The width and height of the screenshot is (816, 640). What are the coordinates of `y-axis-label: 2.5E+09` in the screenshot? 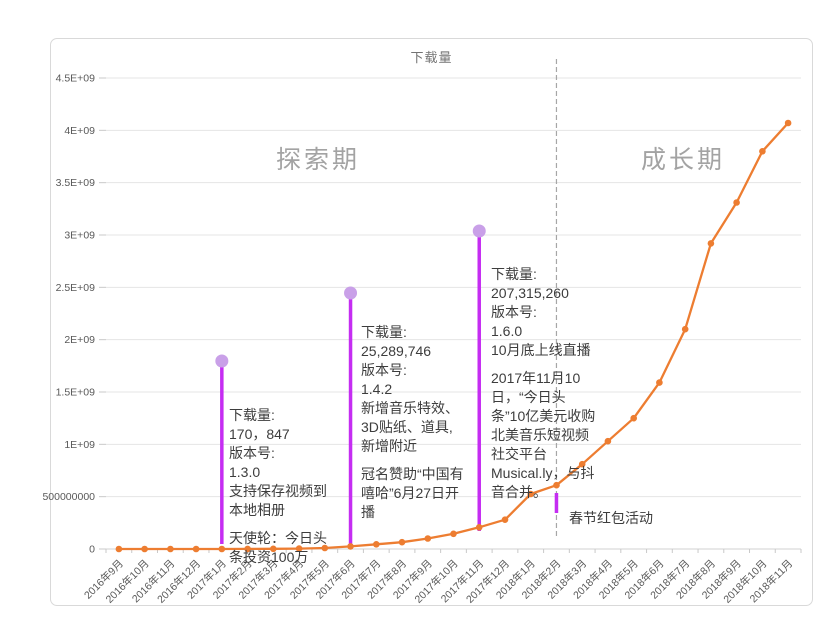 It's located at (76, 288).